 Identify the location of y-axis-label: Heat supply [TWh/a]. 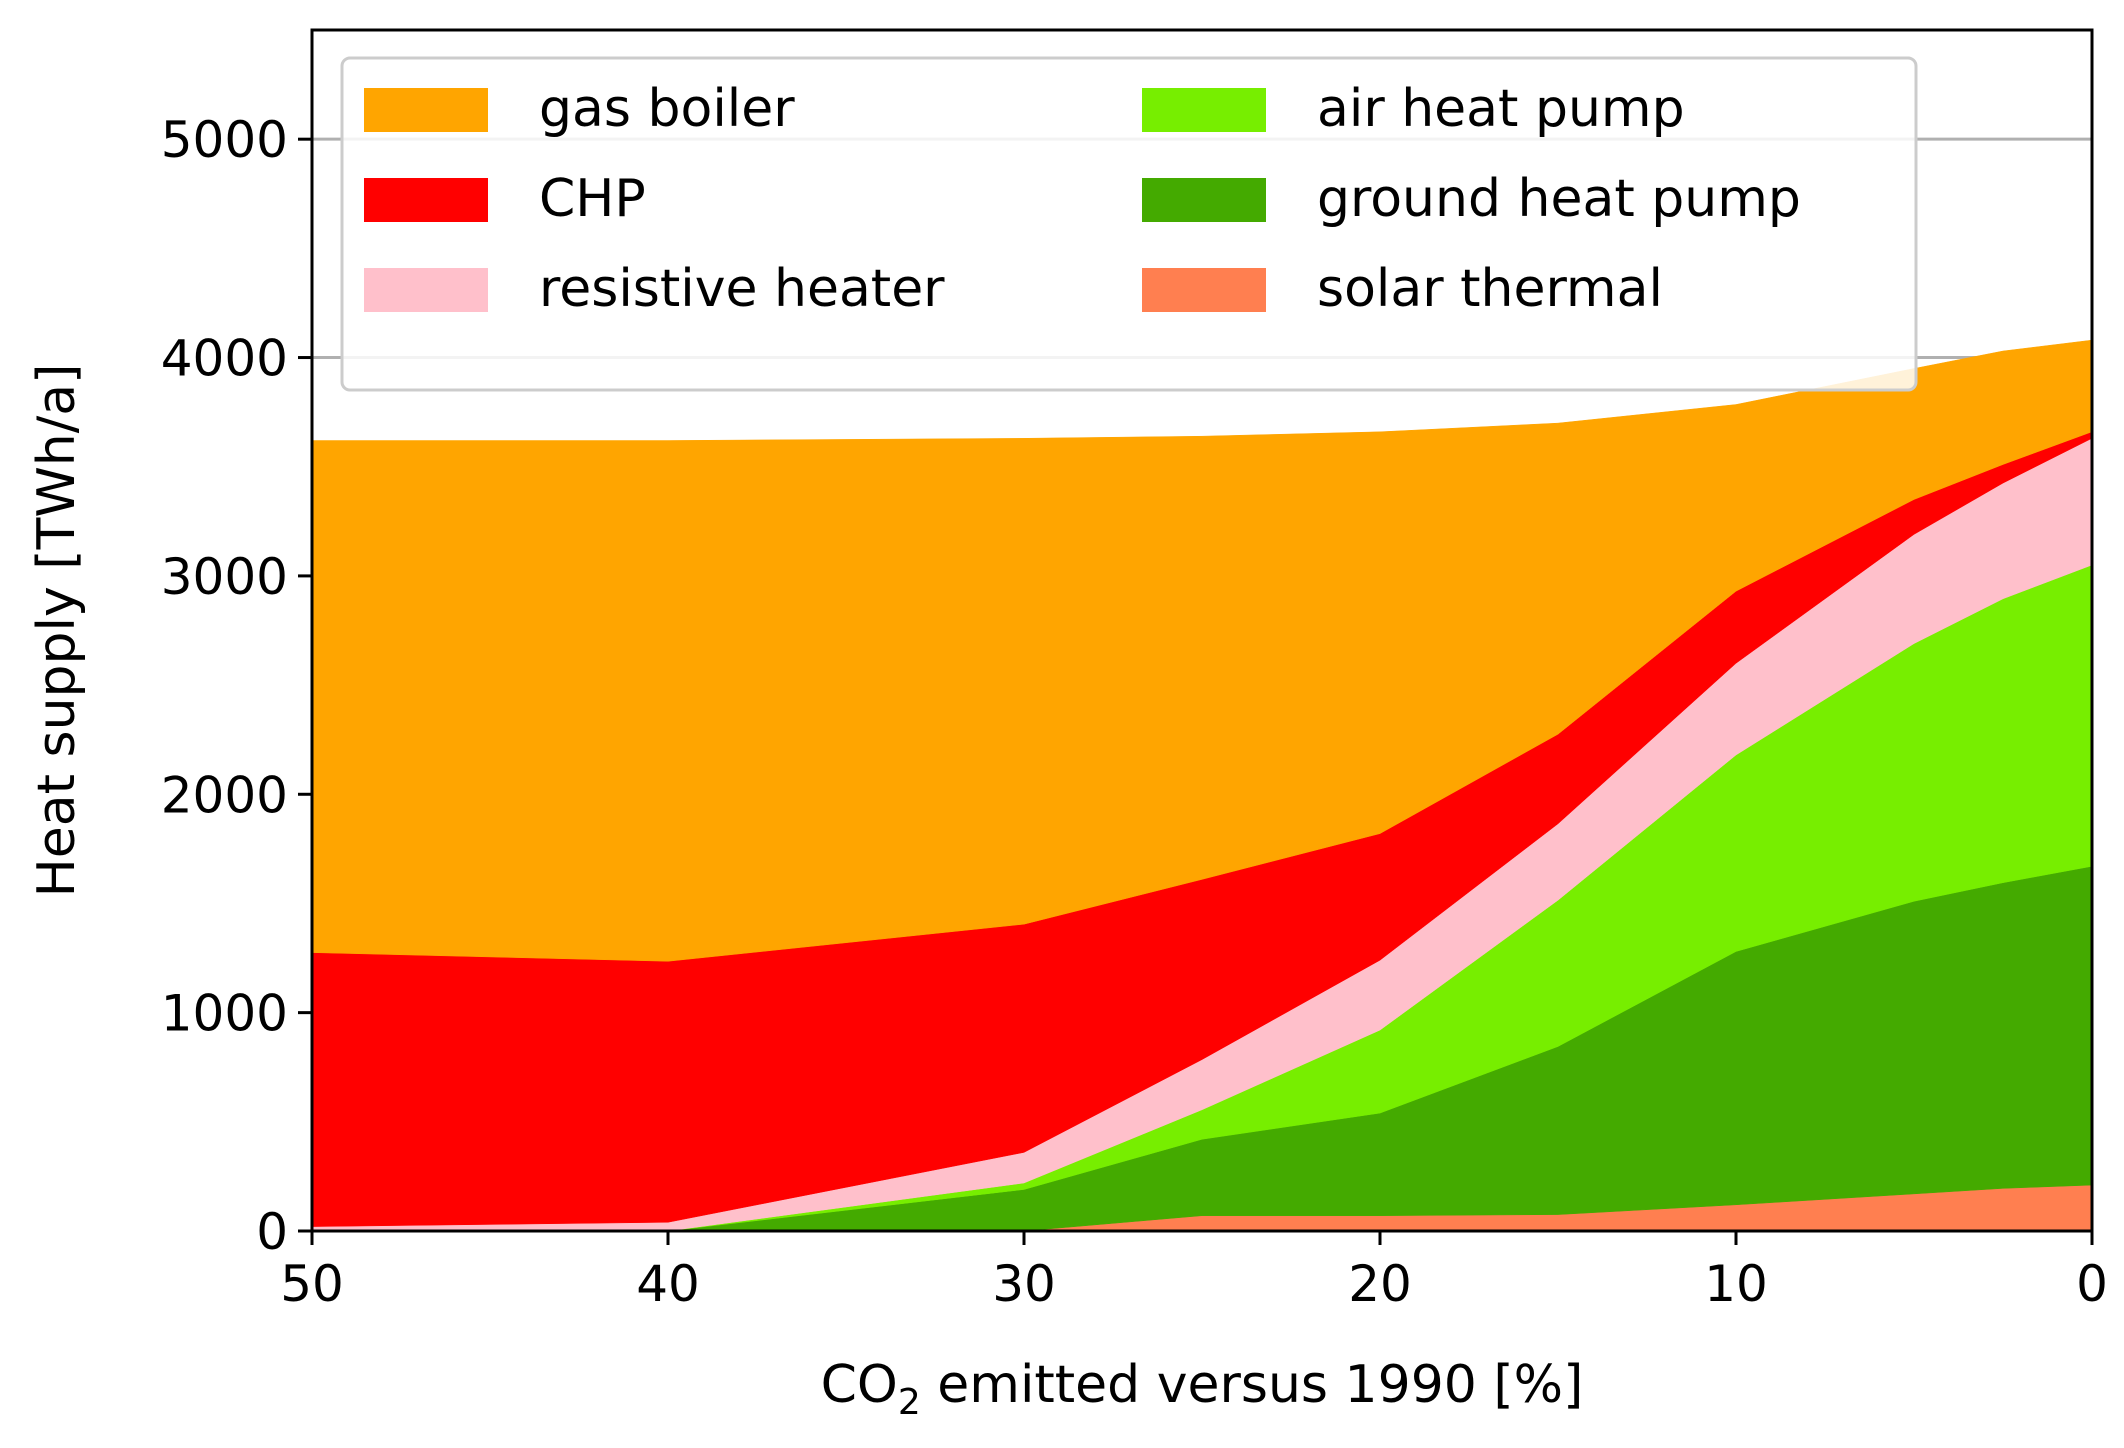
(57, 631).